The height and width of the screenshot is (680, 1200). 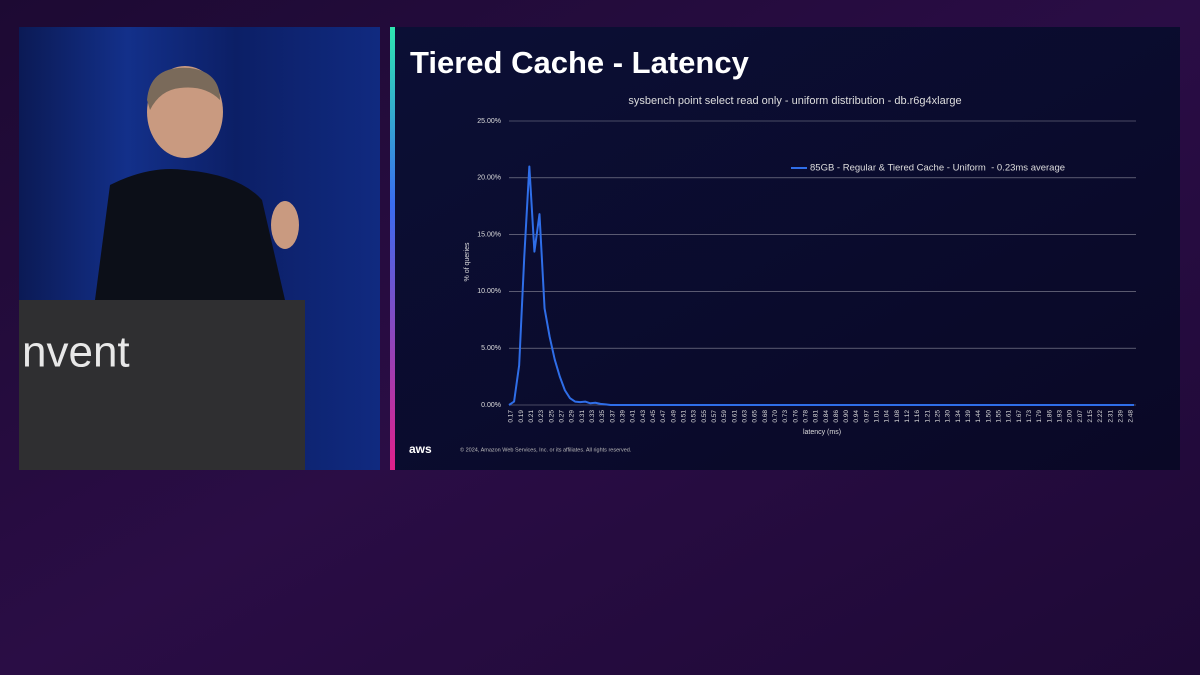 I want to click on x-tick-label: 0.63, so click(x=744, y=416).